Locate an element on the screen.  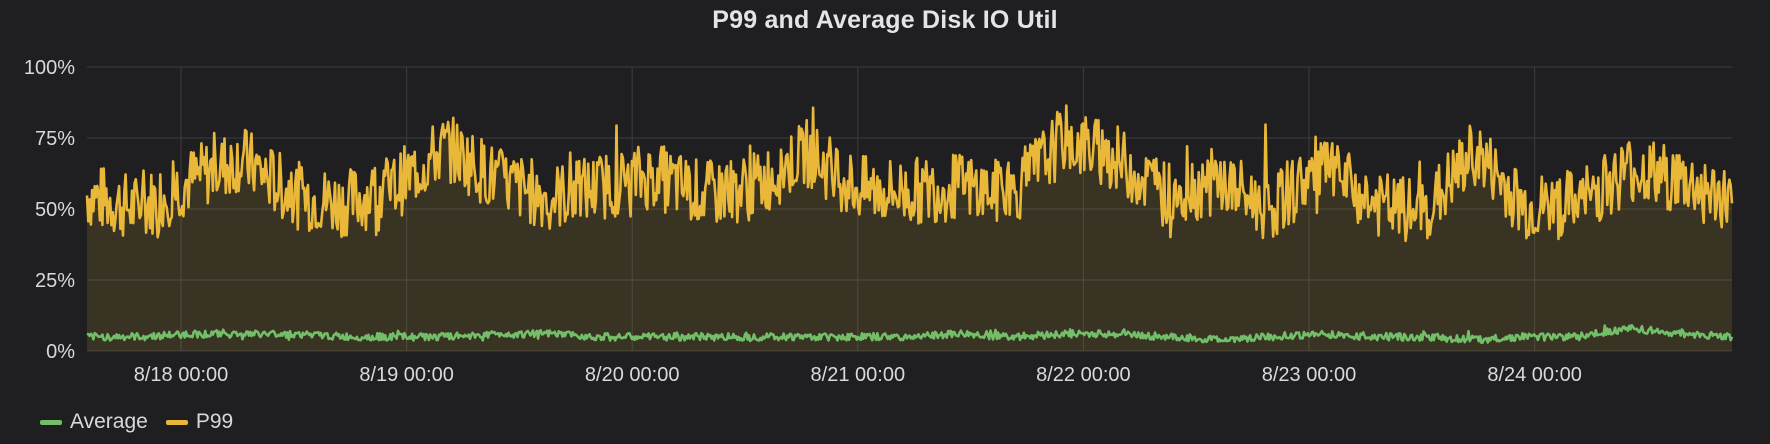
chart-legend: Average P99 is located at coordinates (136, 422).